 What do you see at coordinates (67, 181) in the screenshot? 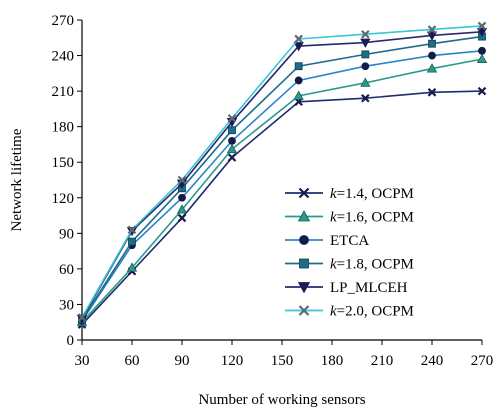
I see `y-axis-ticks: 0 30 60 90 120 150 180 210 240 270` at bounding box center [67, 181].